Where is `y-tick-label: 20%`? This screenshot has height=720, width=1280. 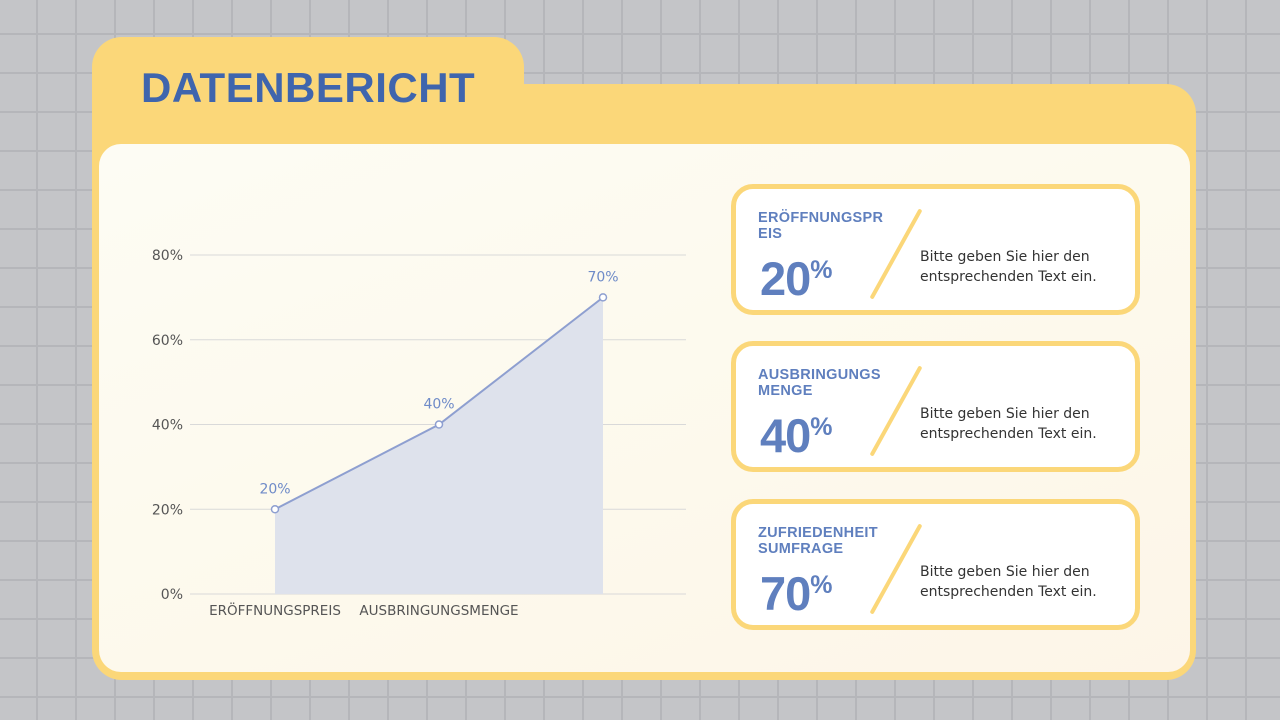
y-tick-label: 20% is located at coordinates (167, 510).